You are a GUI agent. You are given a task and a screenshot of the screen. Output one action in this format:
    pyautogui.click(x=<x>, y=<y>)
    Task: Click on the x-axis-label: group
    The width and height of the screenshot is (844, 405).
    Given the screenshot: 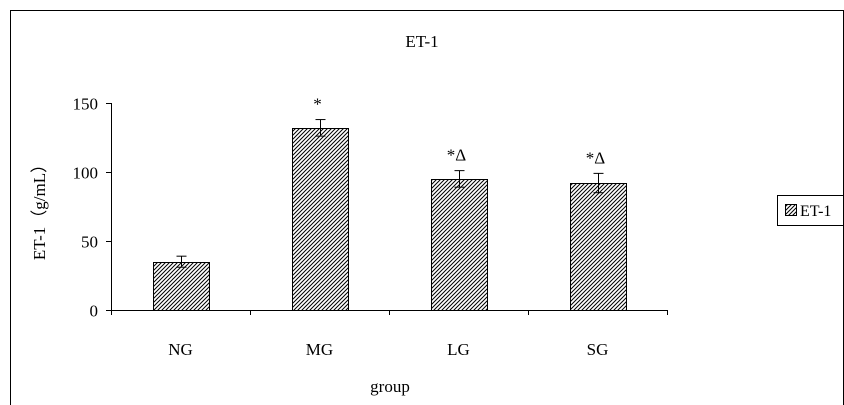 What is the action you would take?
    pyautogui.click(x=390, y=386)
    